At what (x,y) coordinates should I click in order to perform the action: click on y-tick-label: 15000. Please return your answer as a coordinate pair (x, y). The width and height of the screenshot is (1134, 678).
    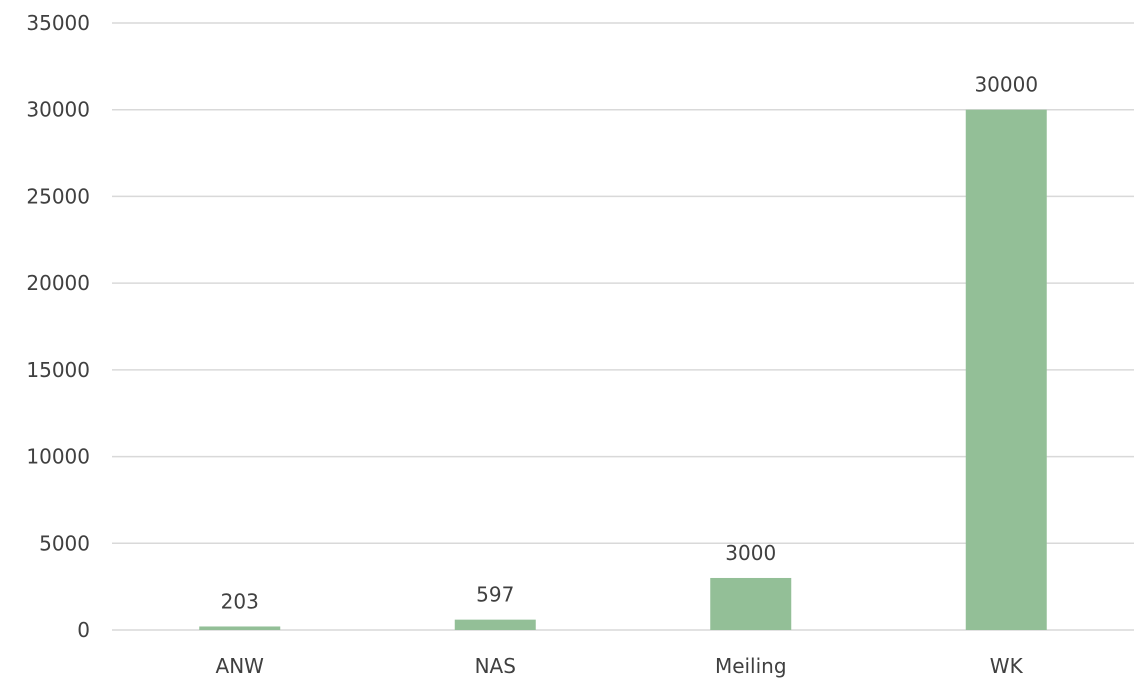
    Looking at the image, I should click on (58, 370).